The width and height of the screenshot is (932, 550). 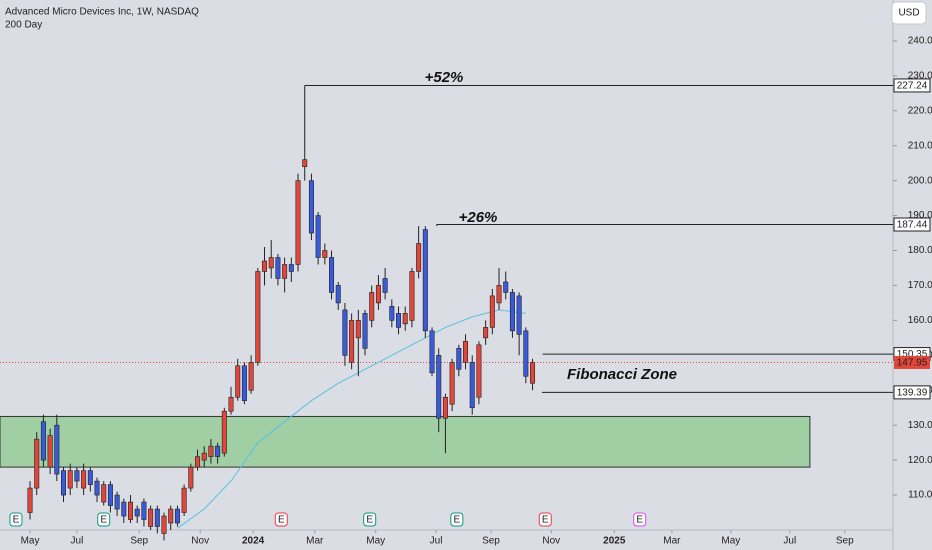 I want to click on price-label: 139.39, so click(x=912, y=393).